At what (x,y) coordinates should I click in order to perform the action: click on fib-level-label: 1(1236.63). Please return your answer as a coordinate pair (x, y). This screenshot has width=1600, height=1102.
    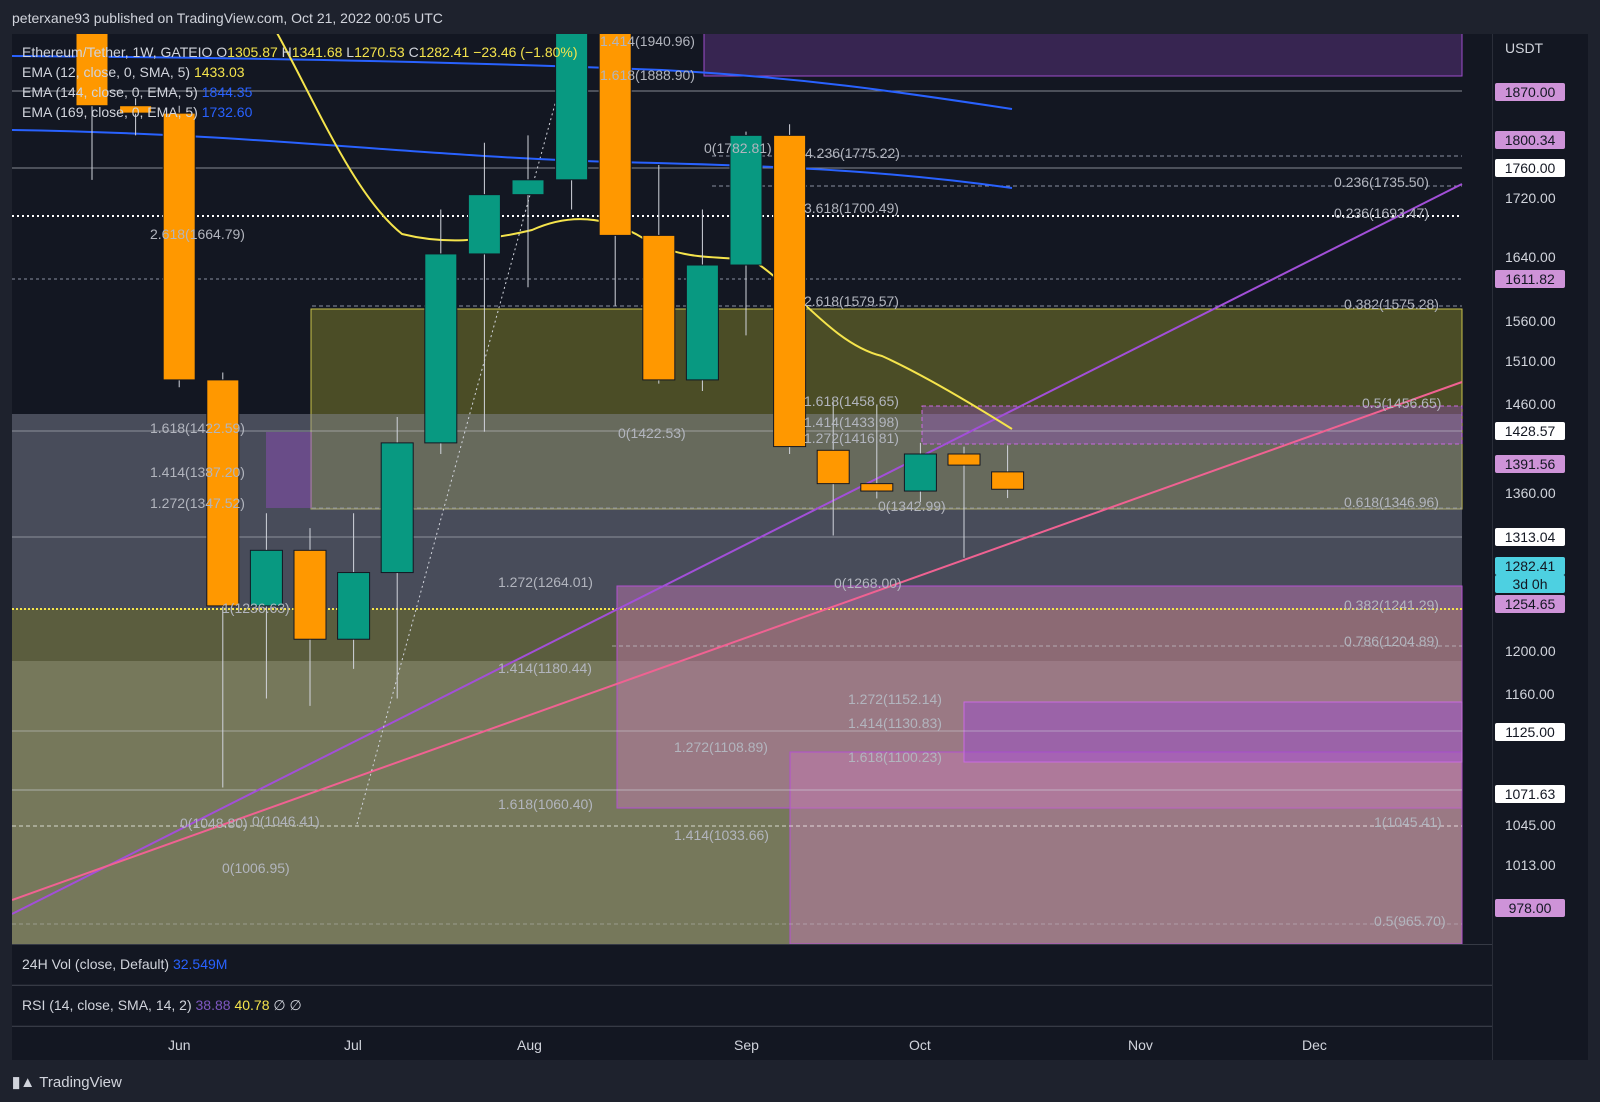
    Looking at the image, I should click on (256, 608).